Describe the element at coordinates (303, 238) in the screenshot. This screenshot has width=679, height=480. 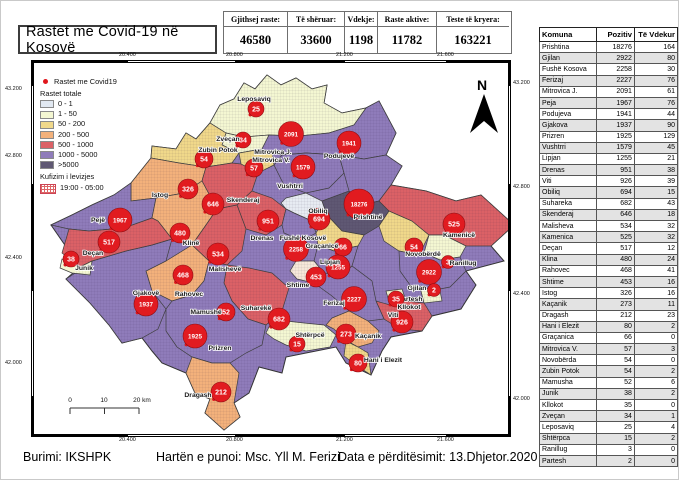
I see `municipality-label: Fushë Kosovë` at that location.